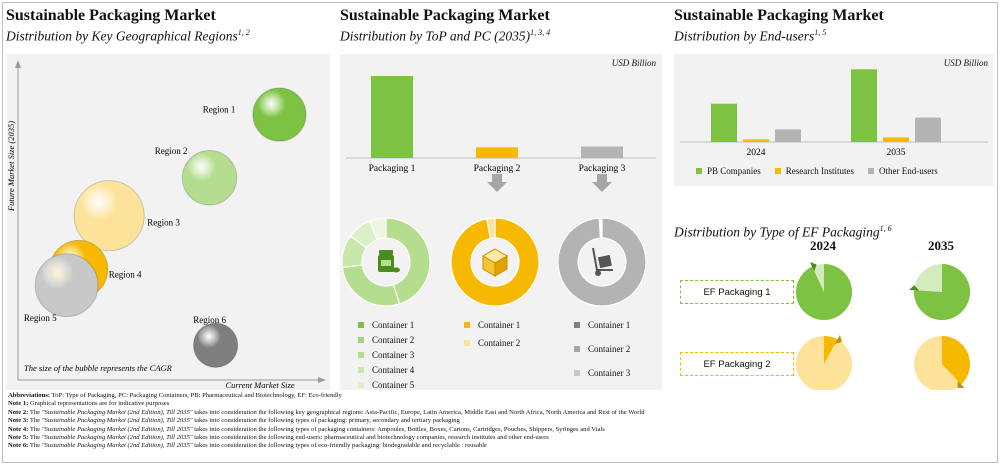 Image resolution: width=1000 pixels, height=465 pixels. What do you see at coordinates (125, 274) in the screenshot?
I see `bubble-label-region-4: Region 4` at bounding box center [125, 274].